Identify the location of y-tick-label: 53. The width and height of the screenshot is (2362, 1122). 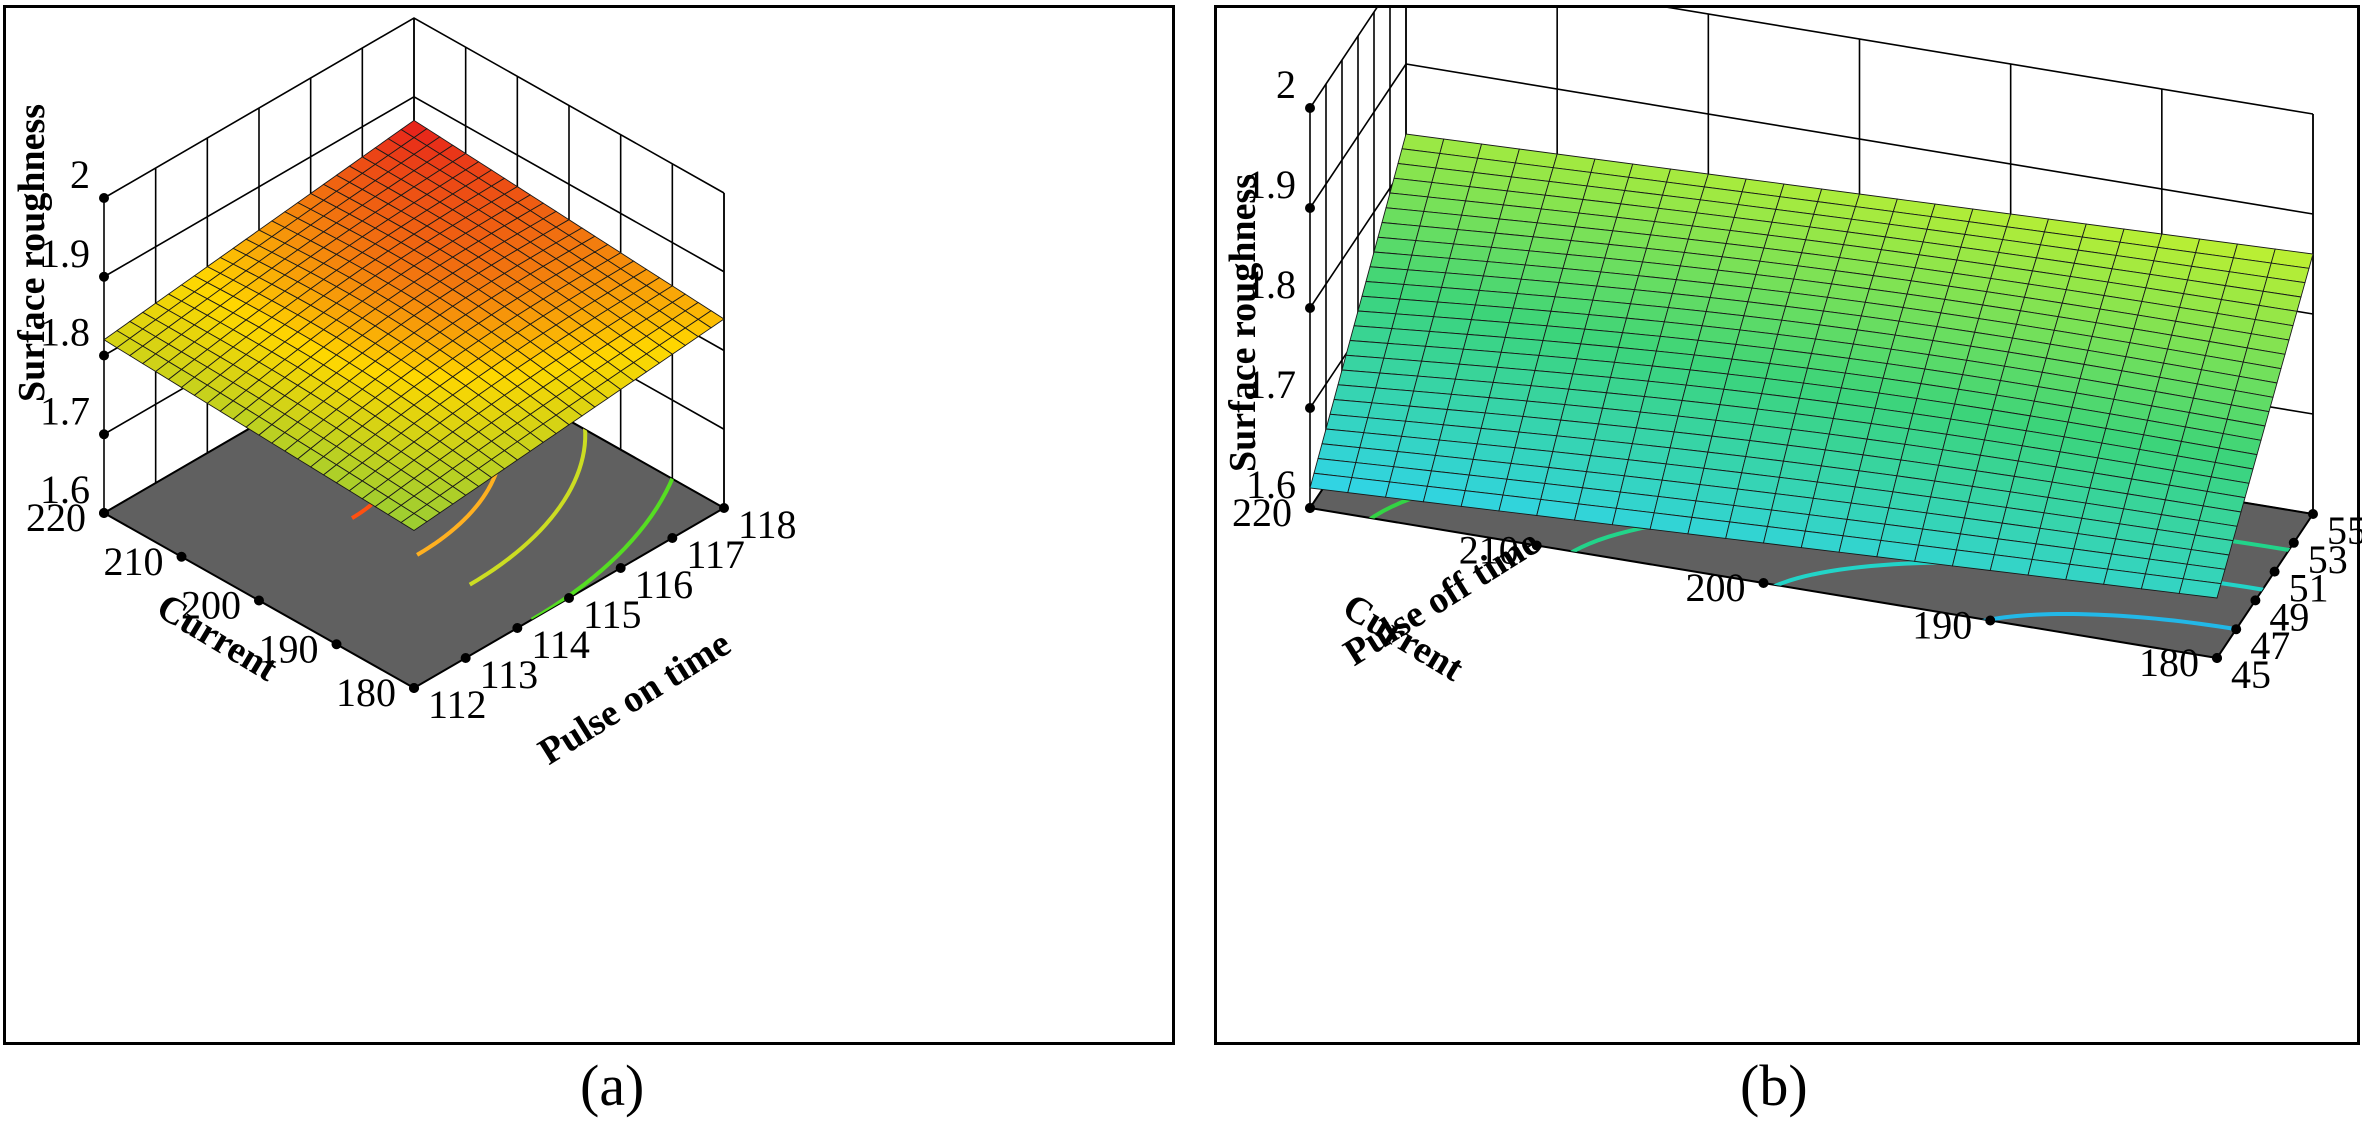
(2328, 559).